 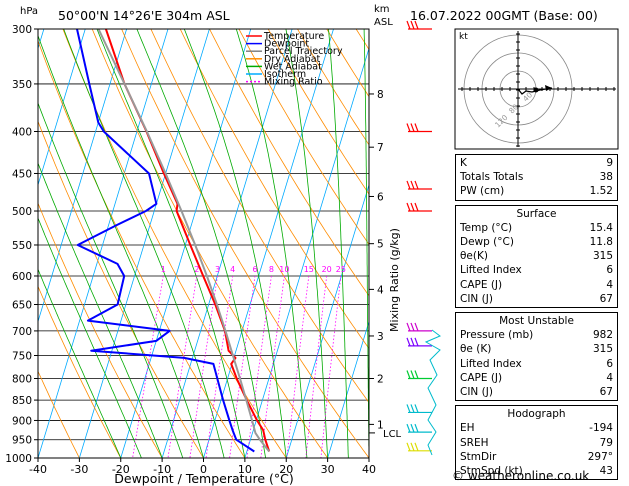 What do you see at coordinates (245, 469) in the screenshot?
I see `x-tick-label: 10` at bounding box center [245, 469].